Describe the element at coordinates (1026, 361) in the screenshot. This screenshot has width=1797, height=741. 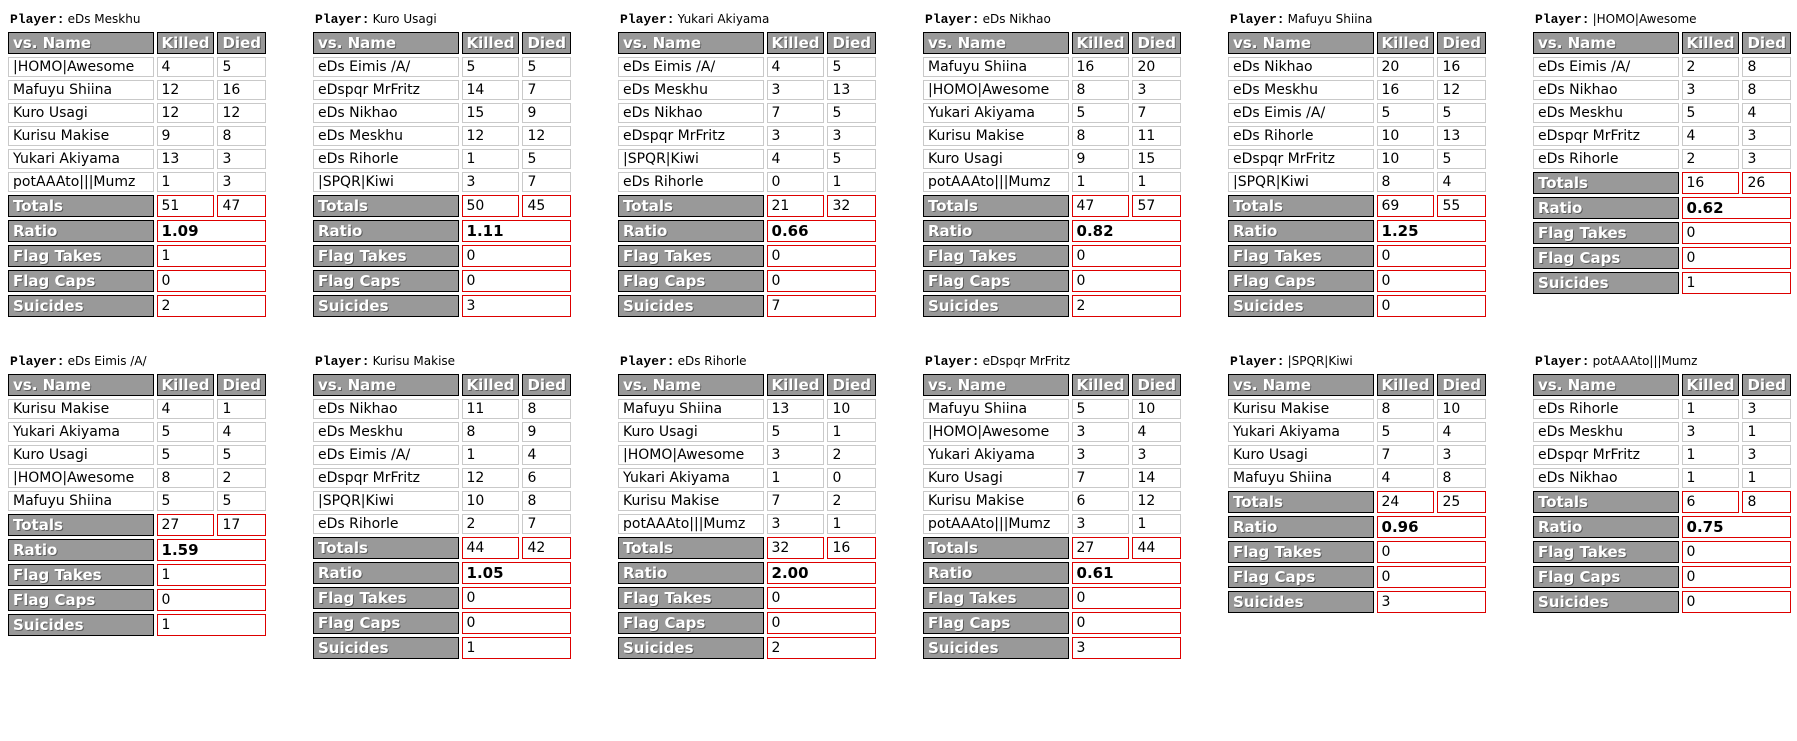
I see `player-name: eDspqr MrFritz` at that location.